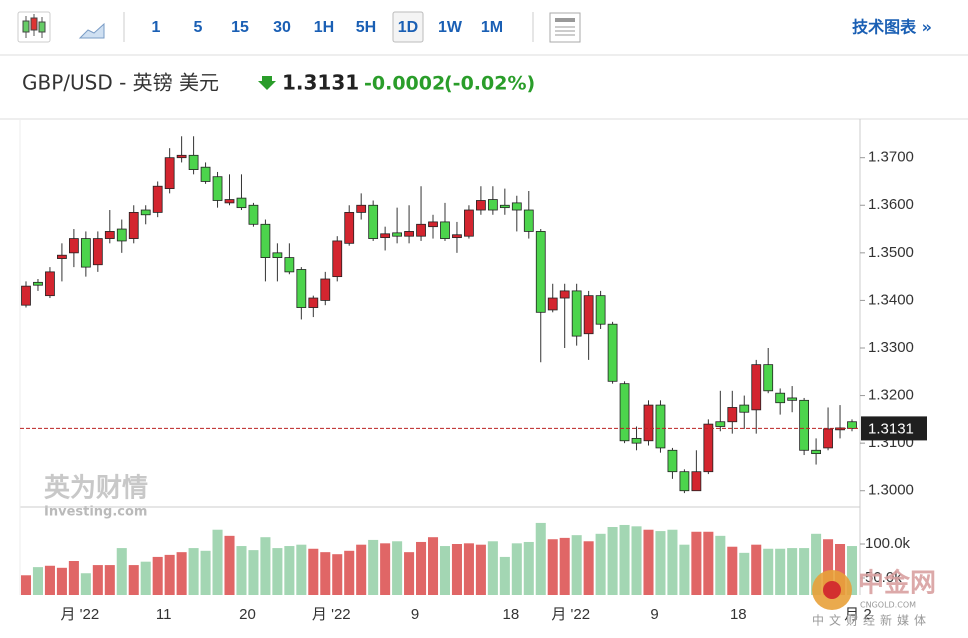 The image size is (968, 638). What do you see at coordinates (164, 614) in the screenshot?
I see `x-tick-label: 11` at bounding box center [164, 614].